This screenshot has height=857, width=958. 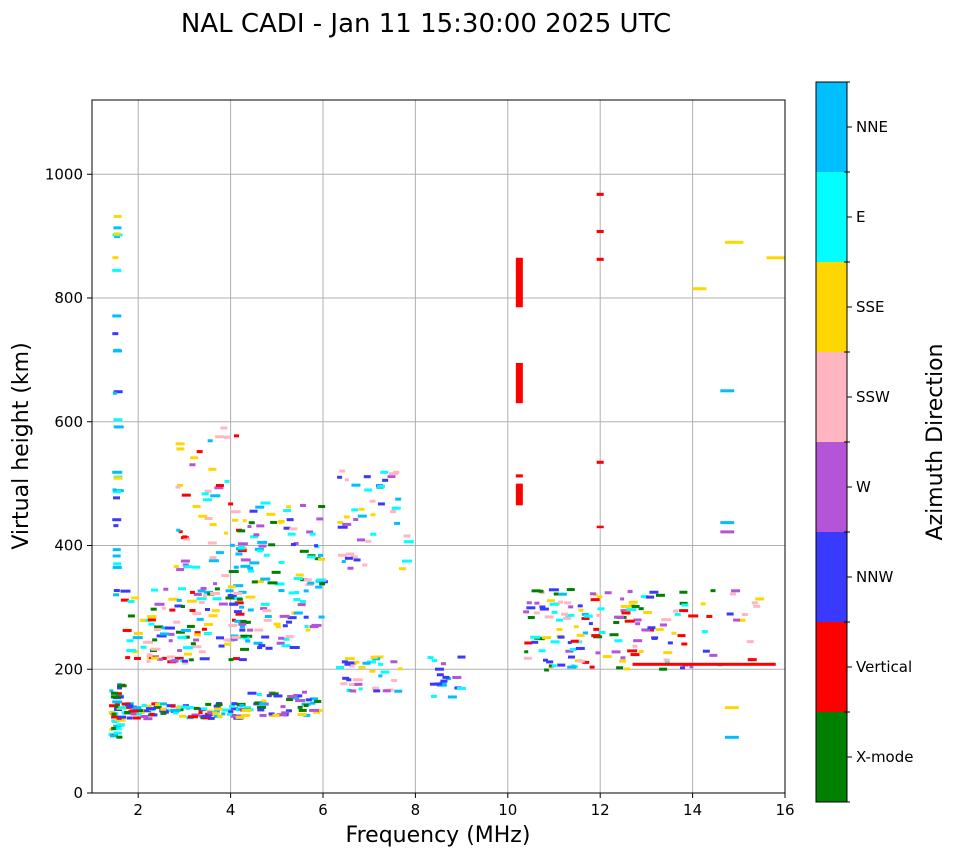 What do you see at coordinates (507, 810) in the screenshot?
I see `x-tick-label: 10` at bounding box center [507, 810].